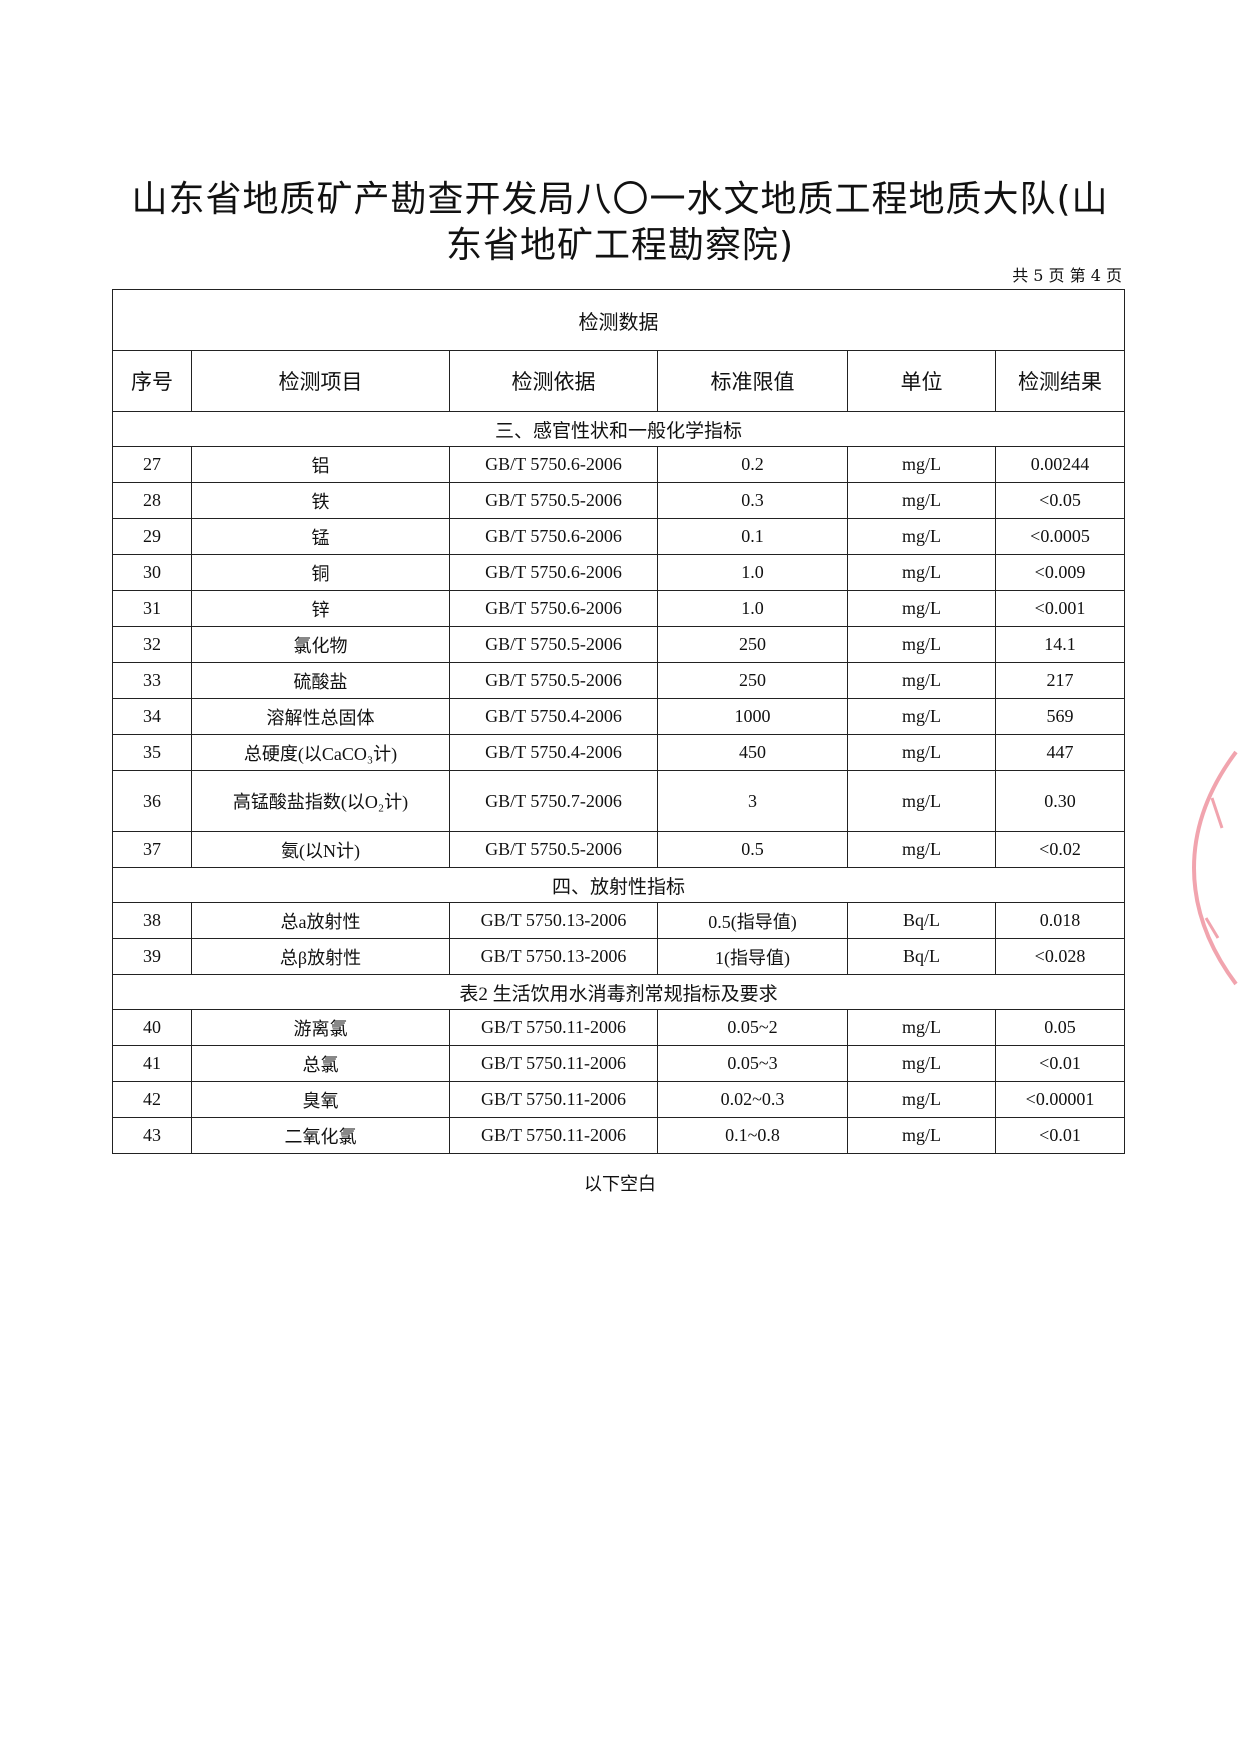 This screenshot has width=1240, height=1754. I want to click on table-cell: 臭氧, so click(320, 1099).